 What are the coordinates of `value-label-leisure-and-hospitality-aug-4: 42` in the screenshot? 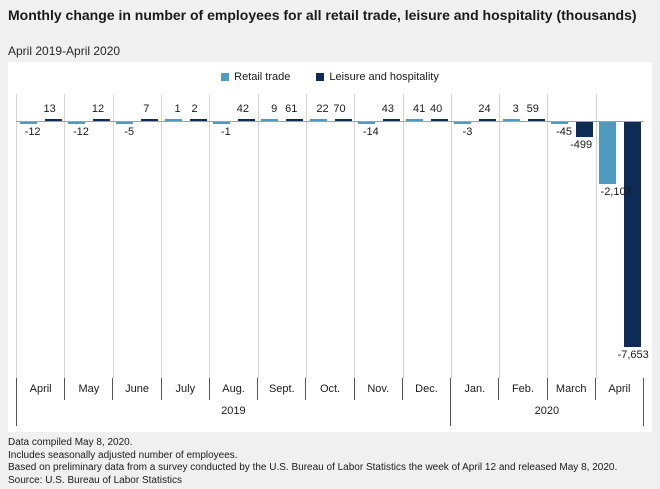 It's located at (243, 109).